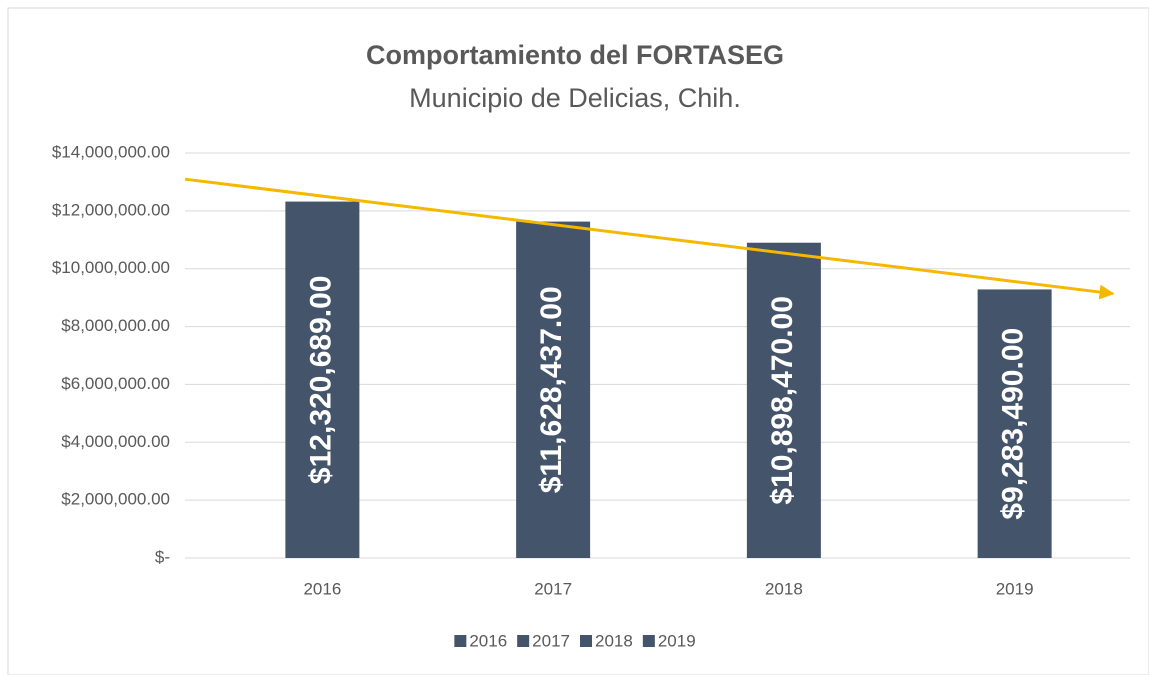  Describe the element at coordinates (322, 588) in the screenshot. I see `x-tick-label: 2016` at that location.